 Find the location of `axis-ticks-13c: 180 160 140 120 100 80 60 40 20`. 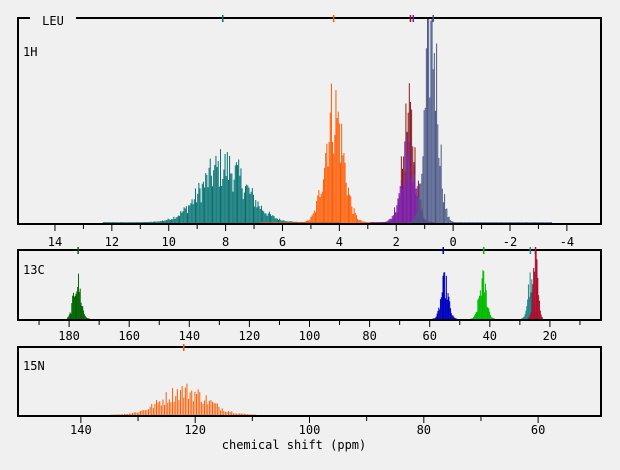

axis-ticks-13c: 180 160 140 120 100 80 60 40 20 is located at coordinates (309, 331).